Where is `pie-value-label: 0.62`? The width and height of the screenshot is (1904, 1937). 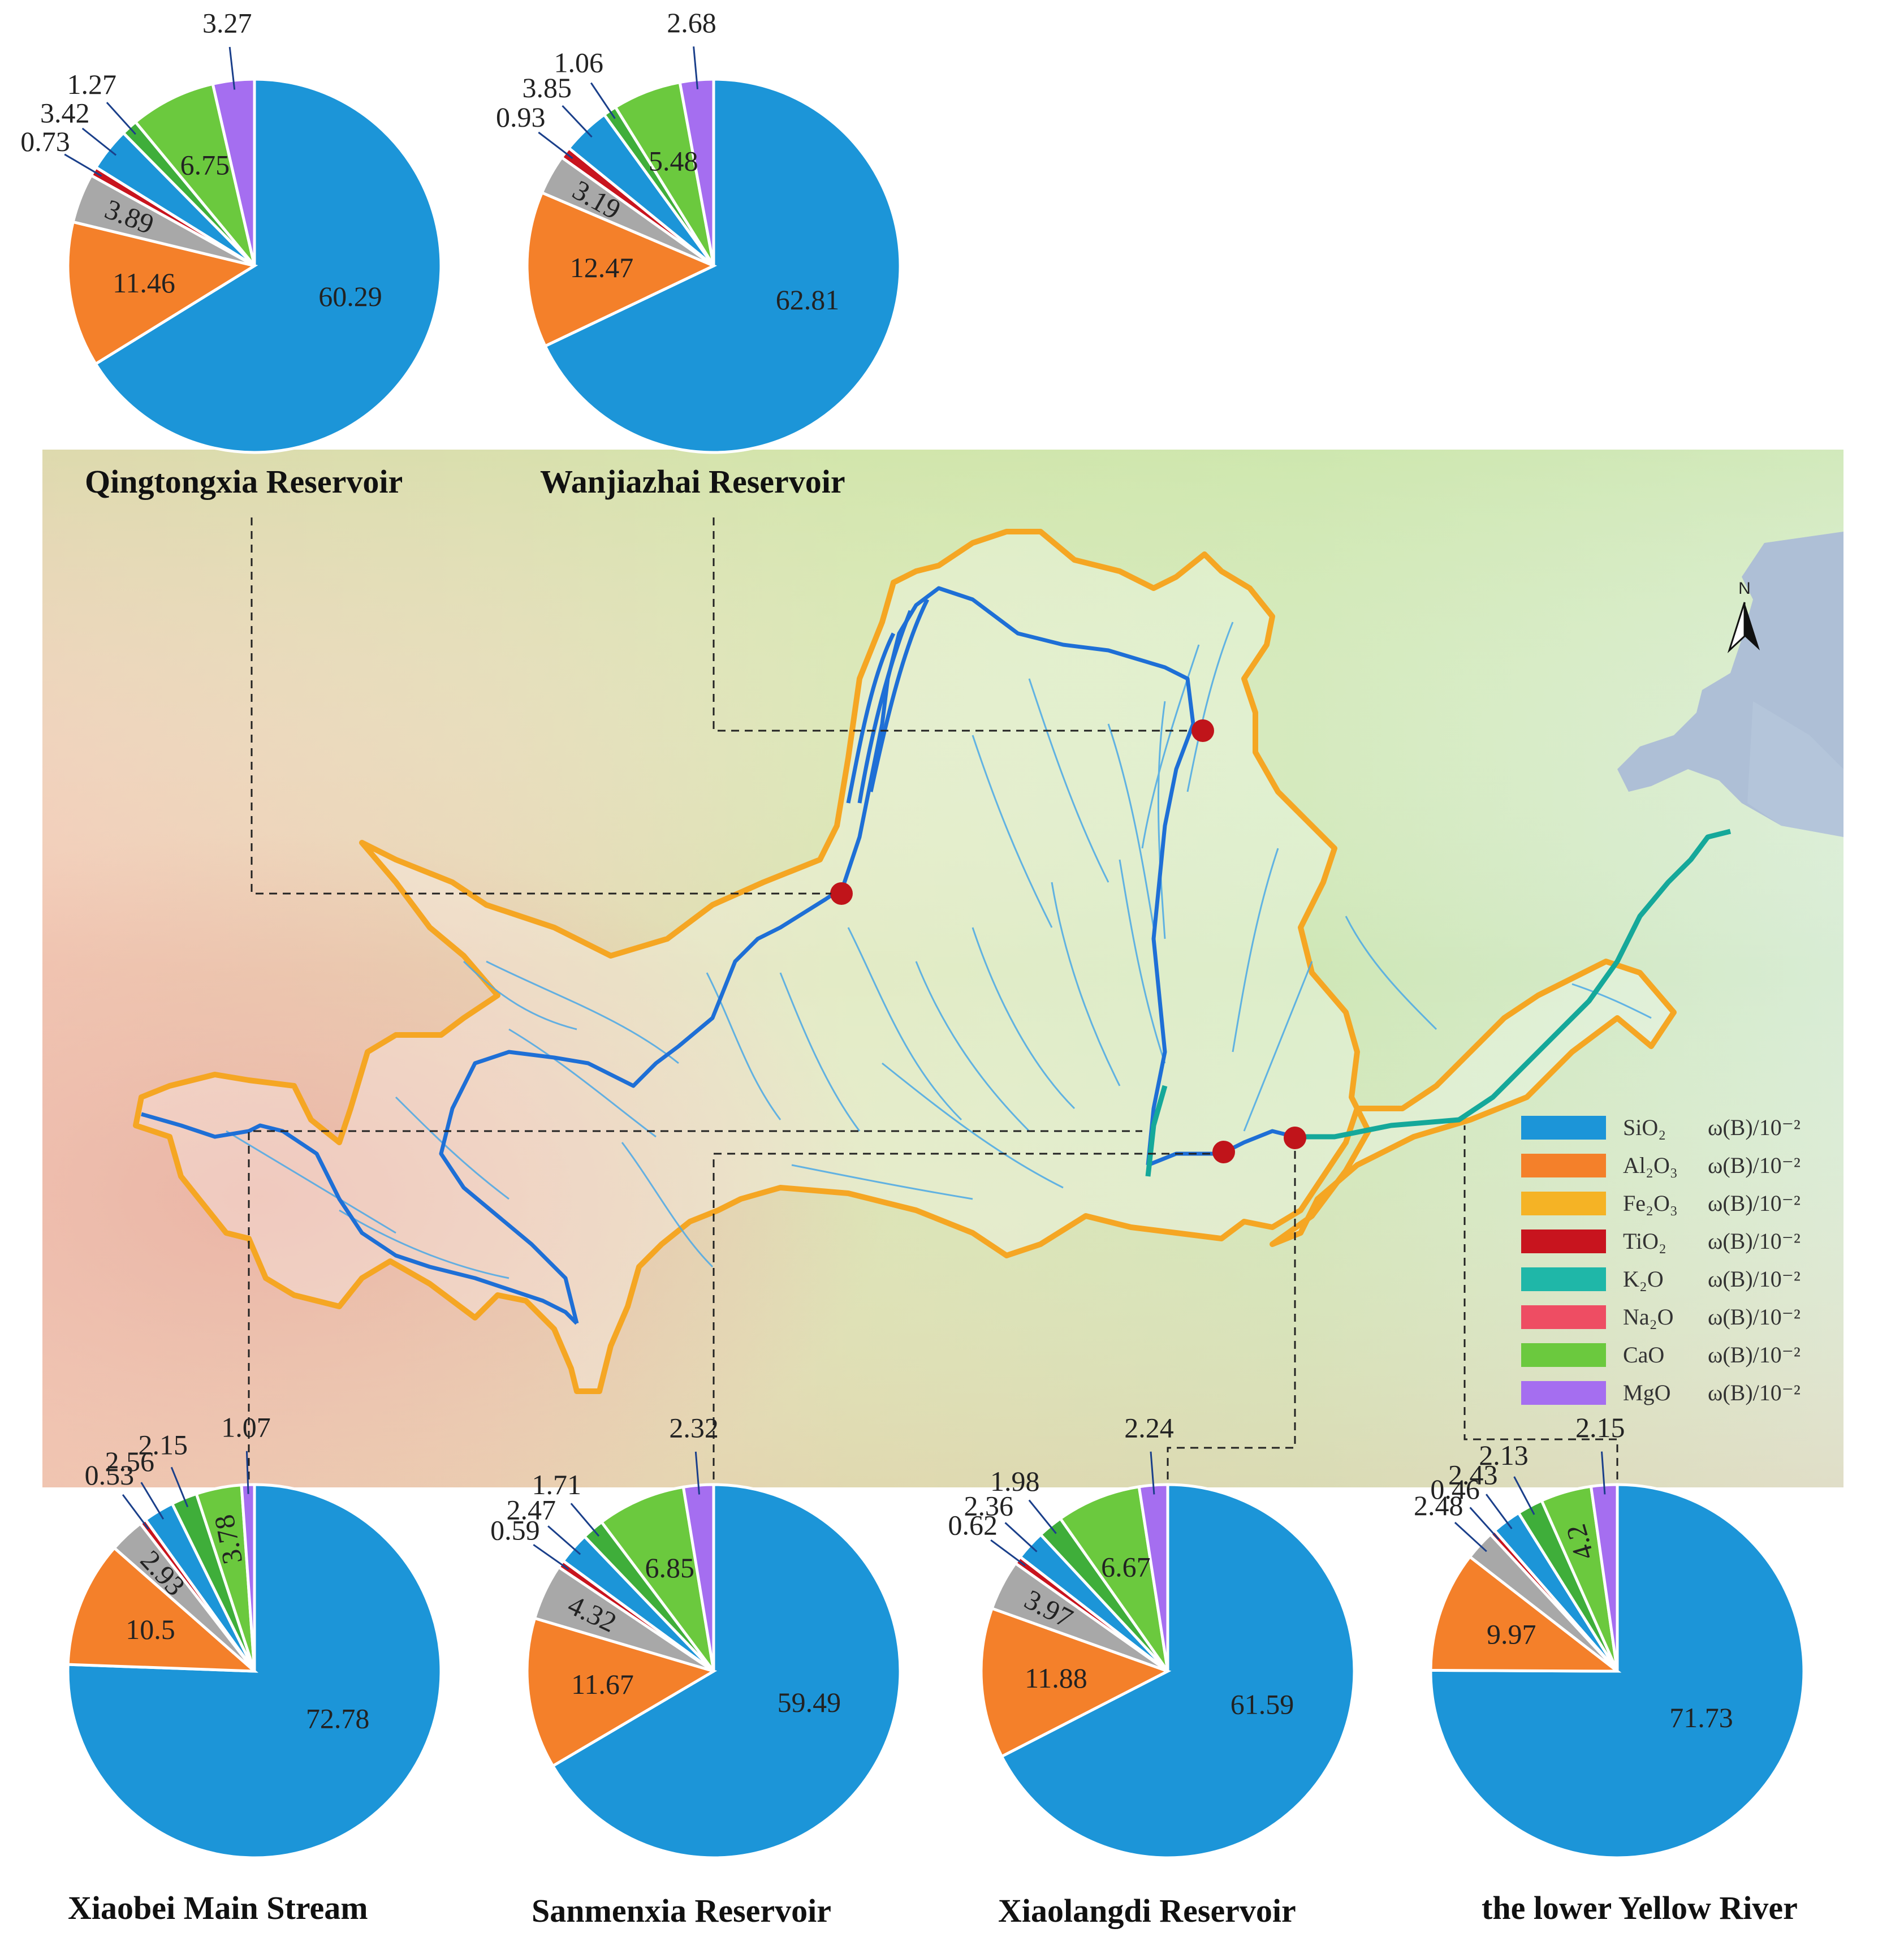 pie-value-label: 0.62 is located at coordinates (973, 1525).